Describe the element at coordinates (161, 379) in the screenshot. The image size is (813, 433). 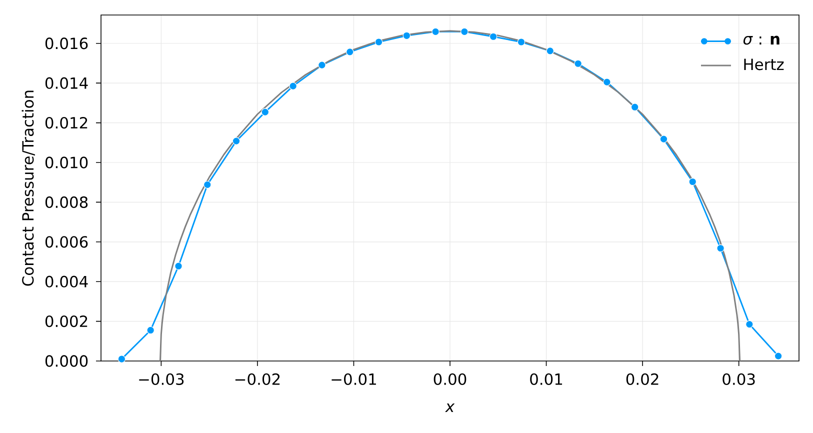
I see `x-tick-label: −0.03` at that location.